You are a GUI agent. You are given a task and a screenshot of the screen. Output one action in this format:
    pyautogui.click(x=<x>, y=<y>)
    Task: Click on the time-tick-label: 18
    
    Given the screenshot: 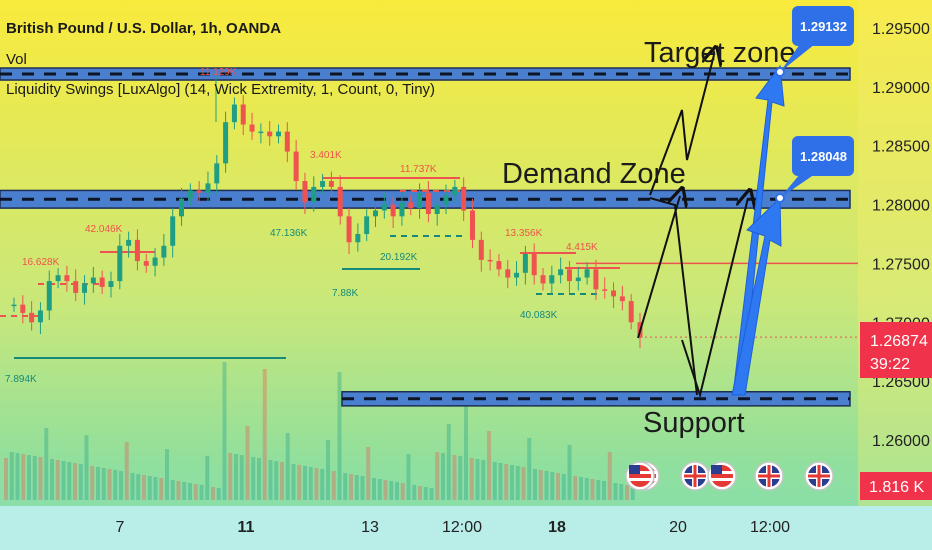 What is the action you would take?
    pyautogui.click(x=557, y=527)
    